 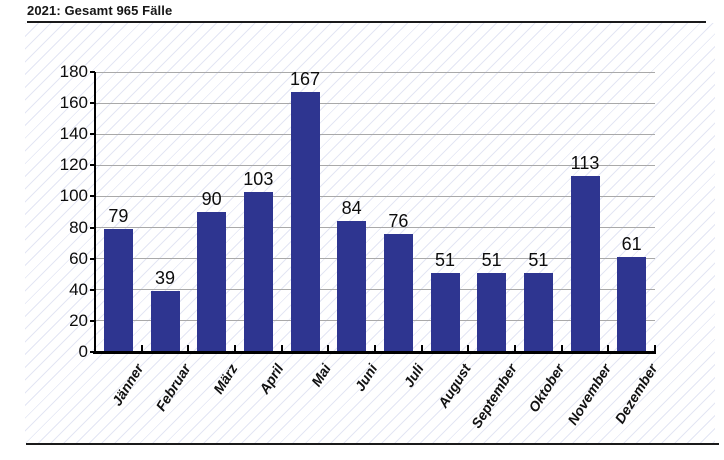 I want to click on x-tick-label: Mai, so click(x=320, y=375).